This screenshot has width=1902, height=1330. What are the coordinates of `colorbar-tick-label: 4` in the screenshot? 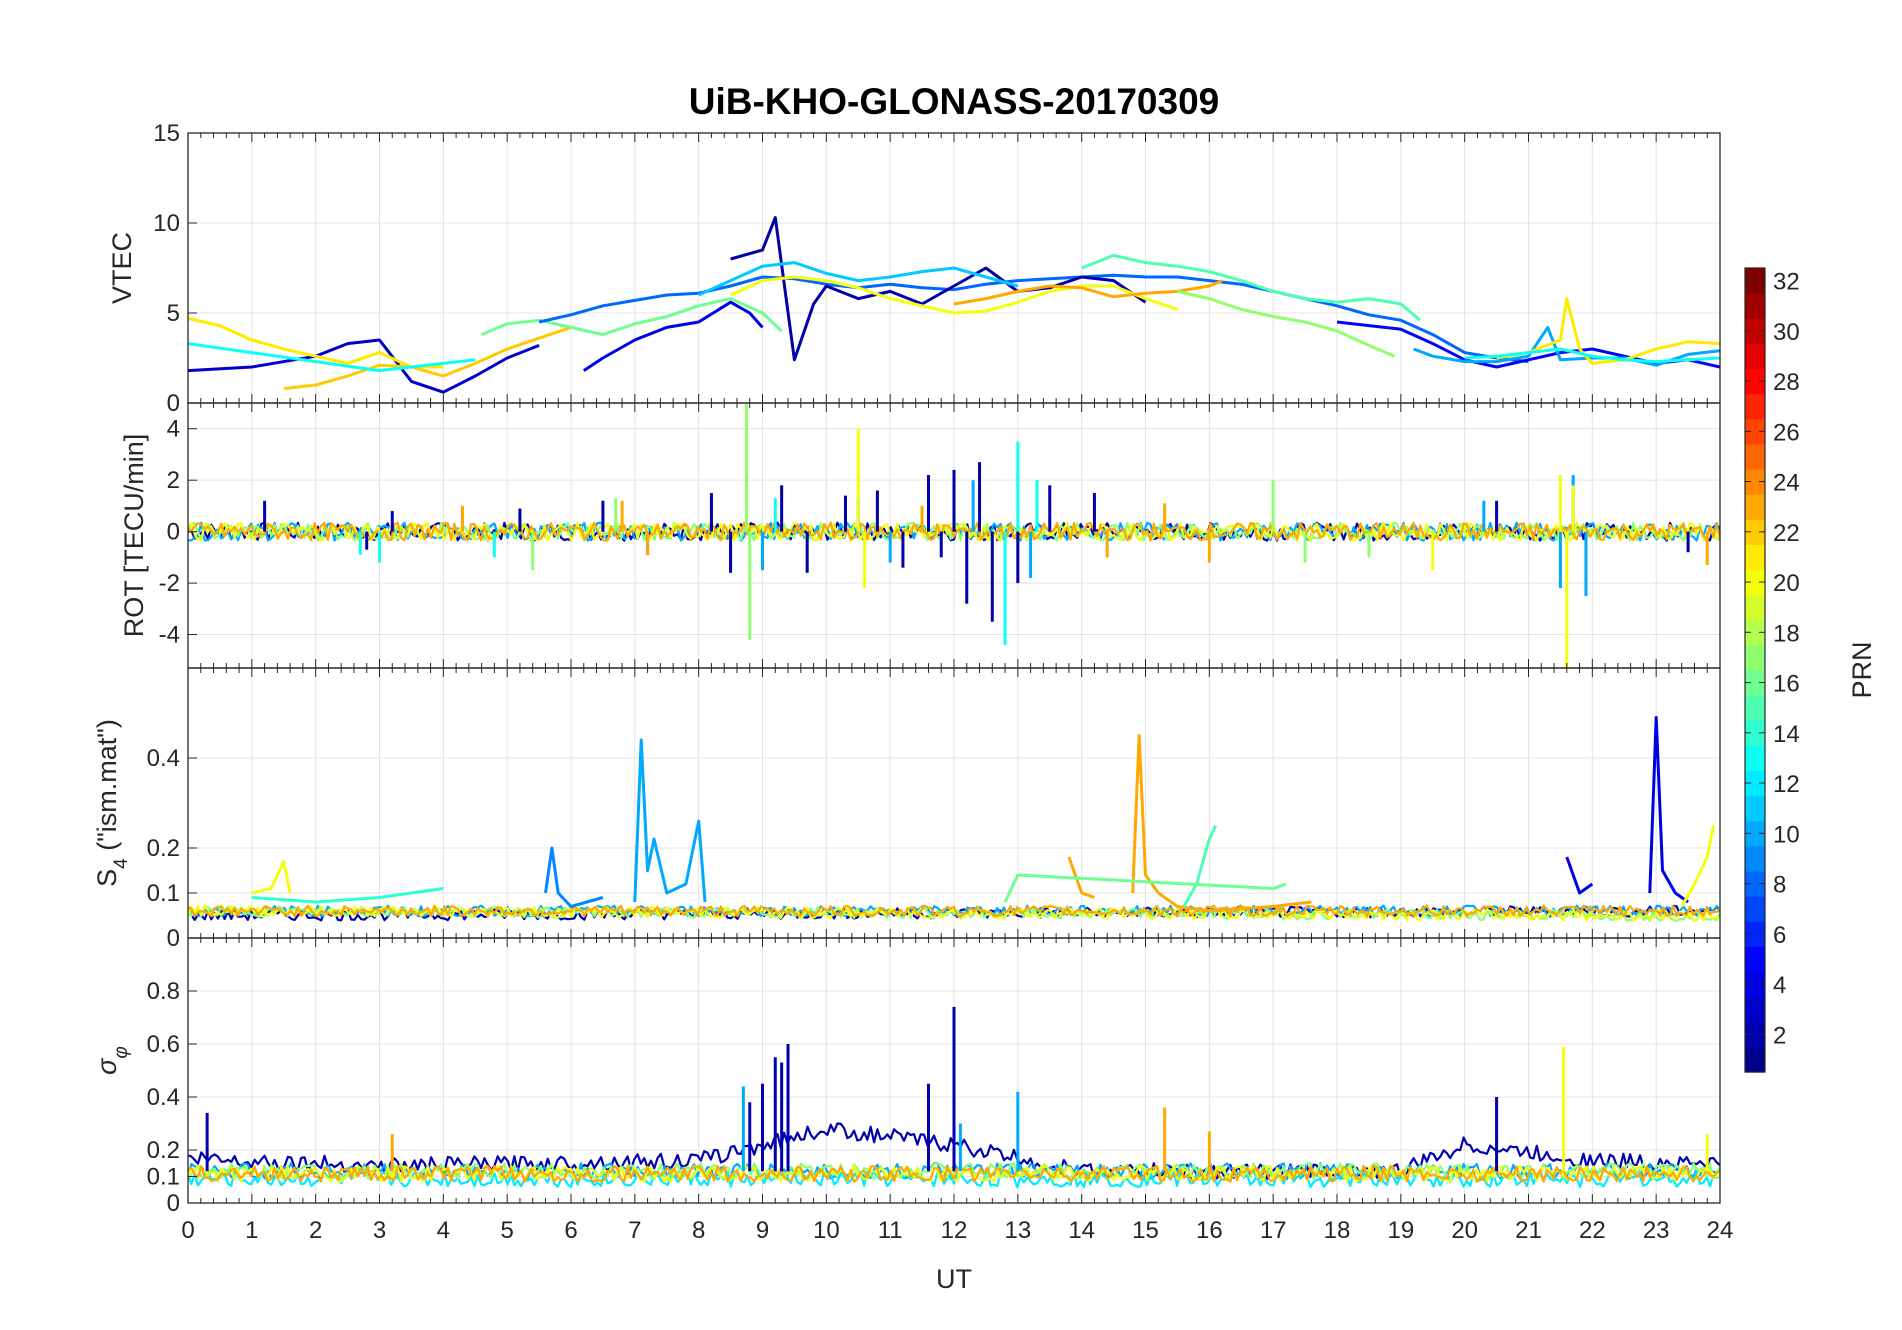 It's located at (1779, 985).